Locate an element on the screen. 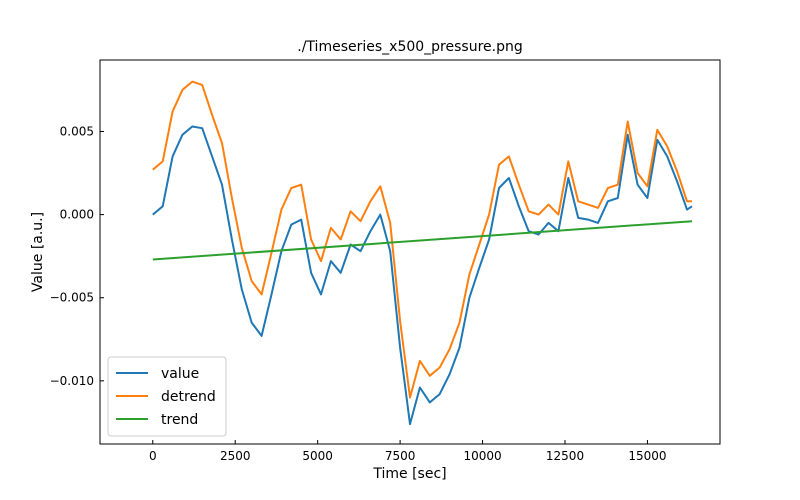  x-axis-ticks: 0 2500 5000 7500 10000 12500 15000 is located at coordinates (408, 451).